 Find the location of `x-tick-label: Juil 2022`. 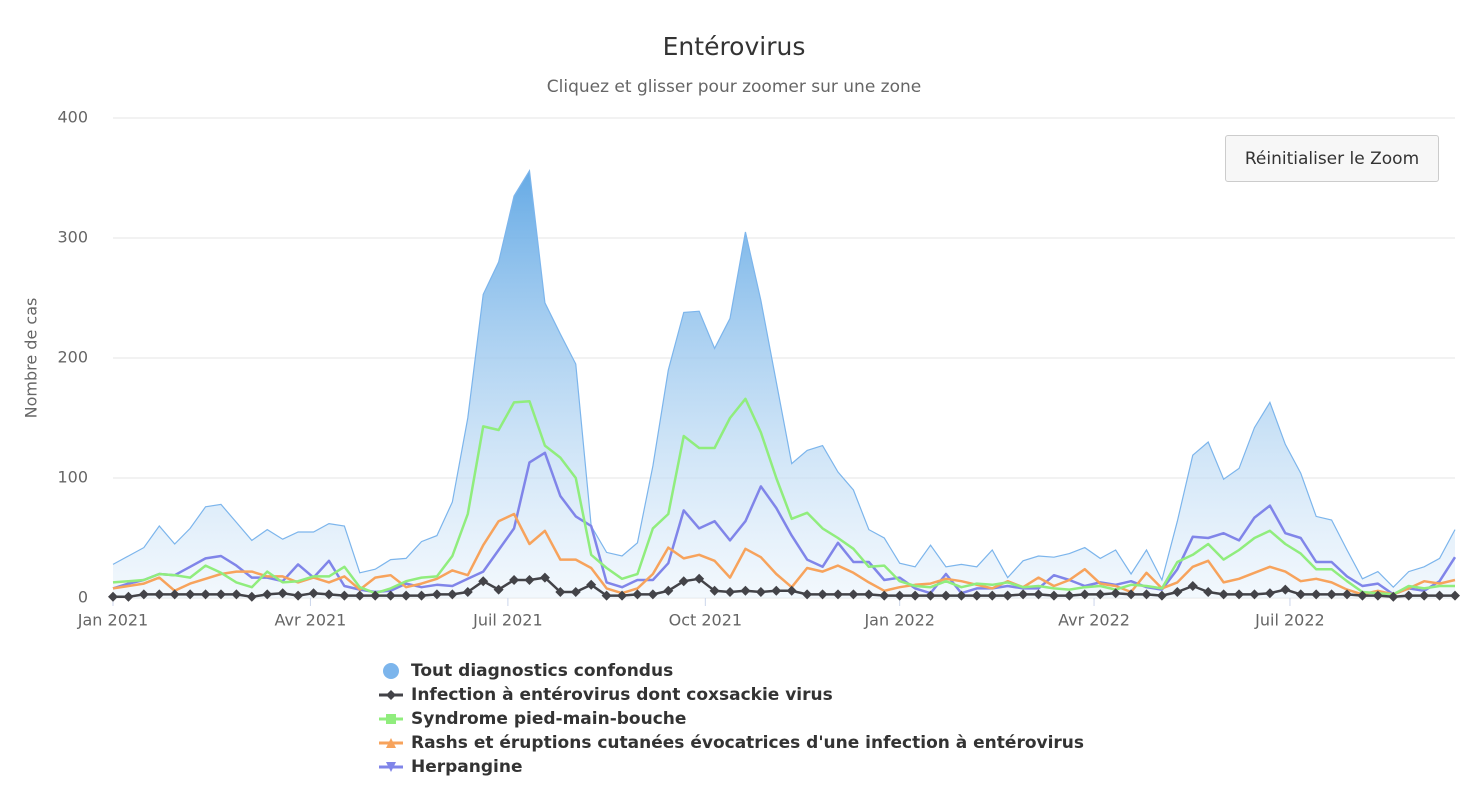

x-tick-label: Juil 2022 is located at coordinates (1289, 620).